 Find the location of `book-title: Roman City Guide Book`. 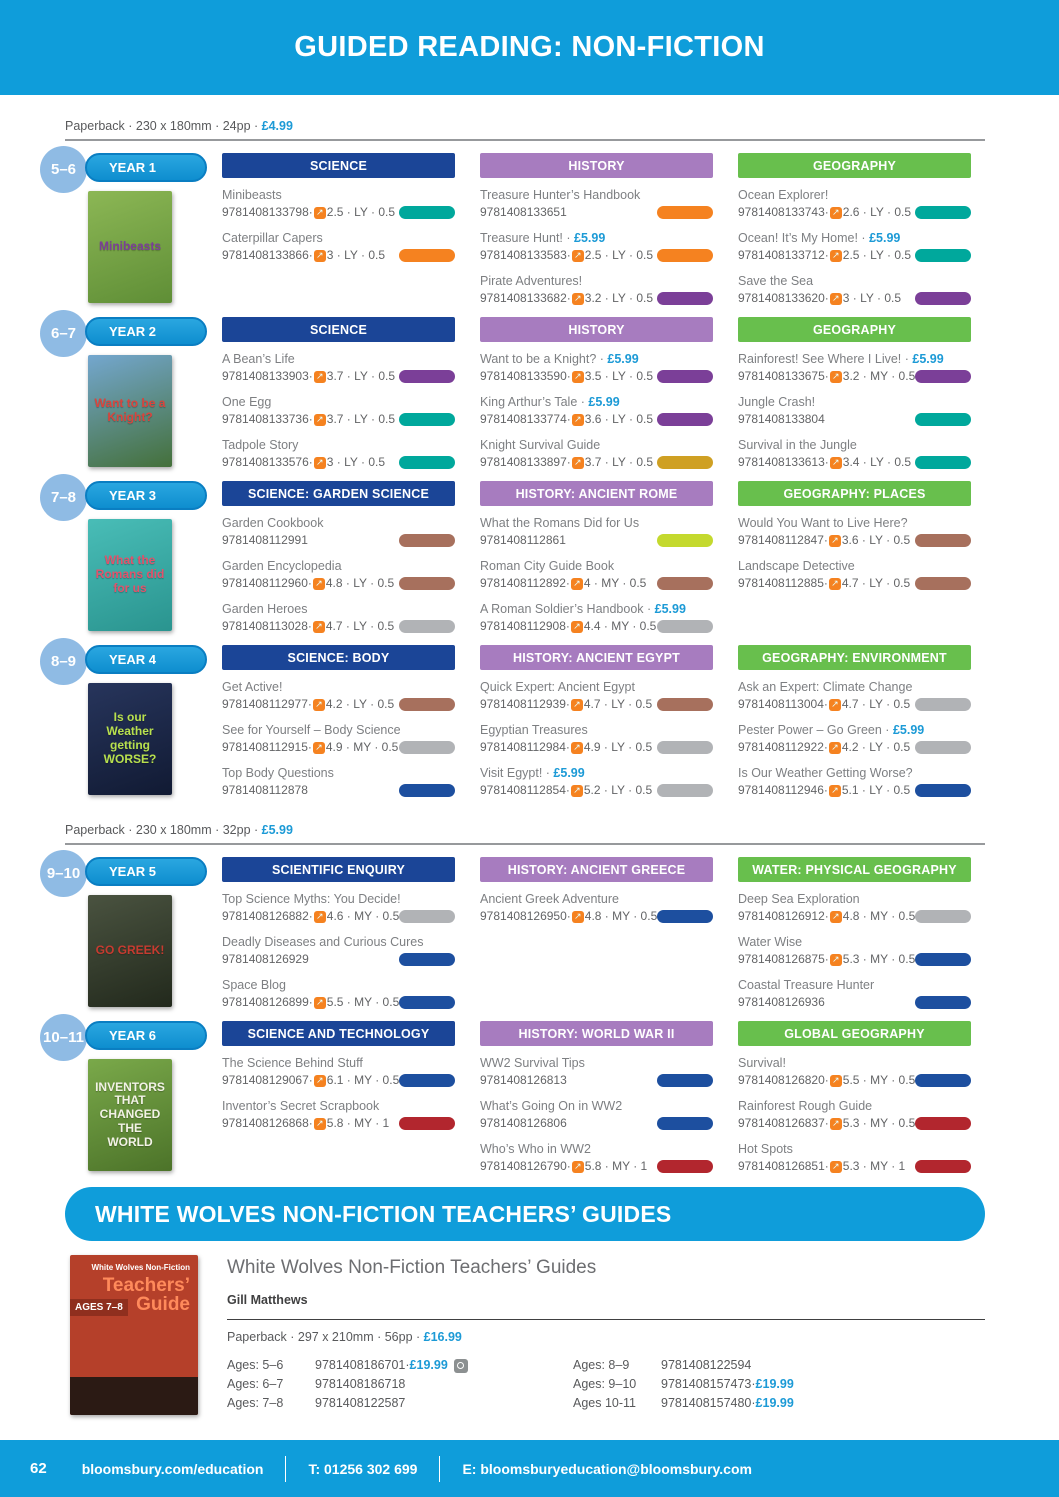

book-title: Roman City Guide Book is located at coordinates (547, 566).